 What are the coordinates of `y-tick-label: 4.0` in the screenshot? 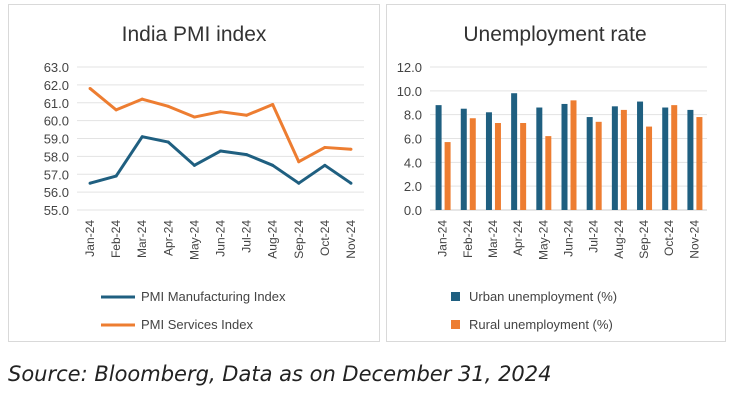 It's located at (413, 162).